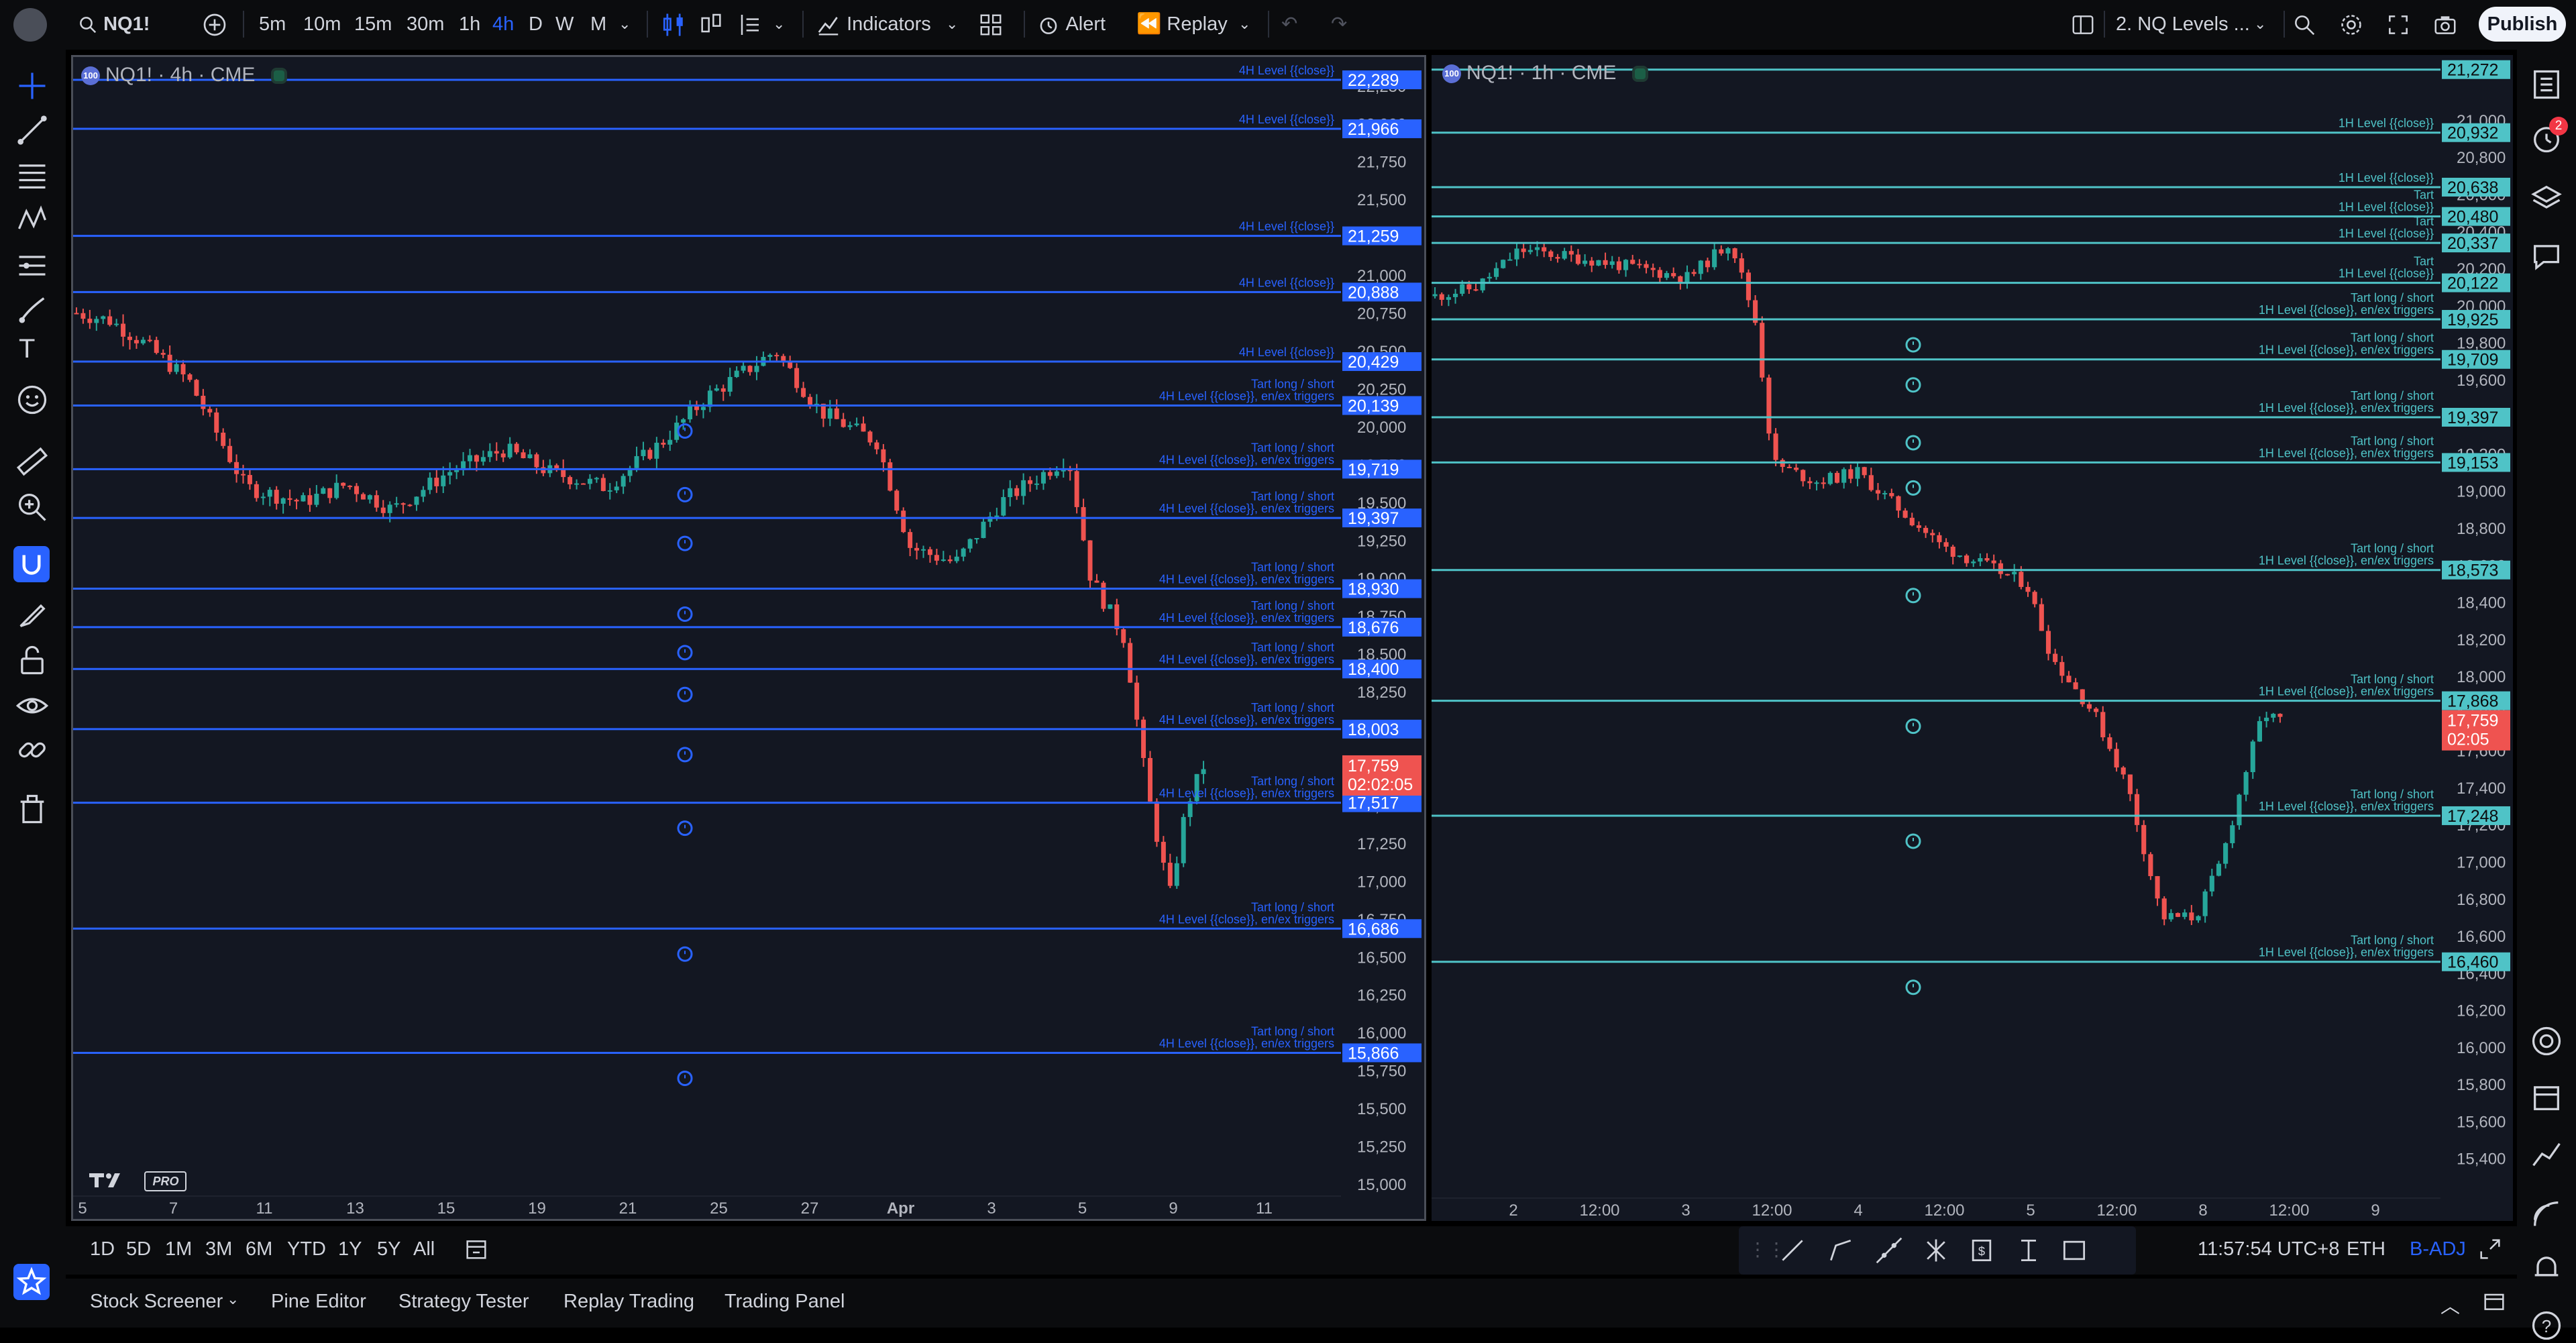  Describe the element at coordinates (389, 1249) in the screenshot. I see `range-5y: 5Y` at that location.